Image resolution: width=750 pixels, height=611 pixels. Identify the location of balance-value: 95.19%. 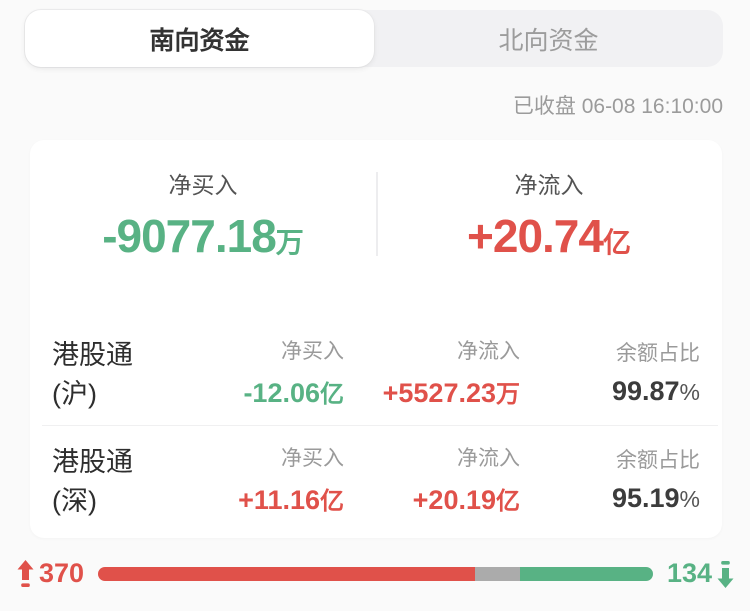
(655, 498).